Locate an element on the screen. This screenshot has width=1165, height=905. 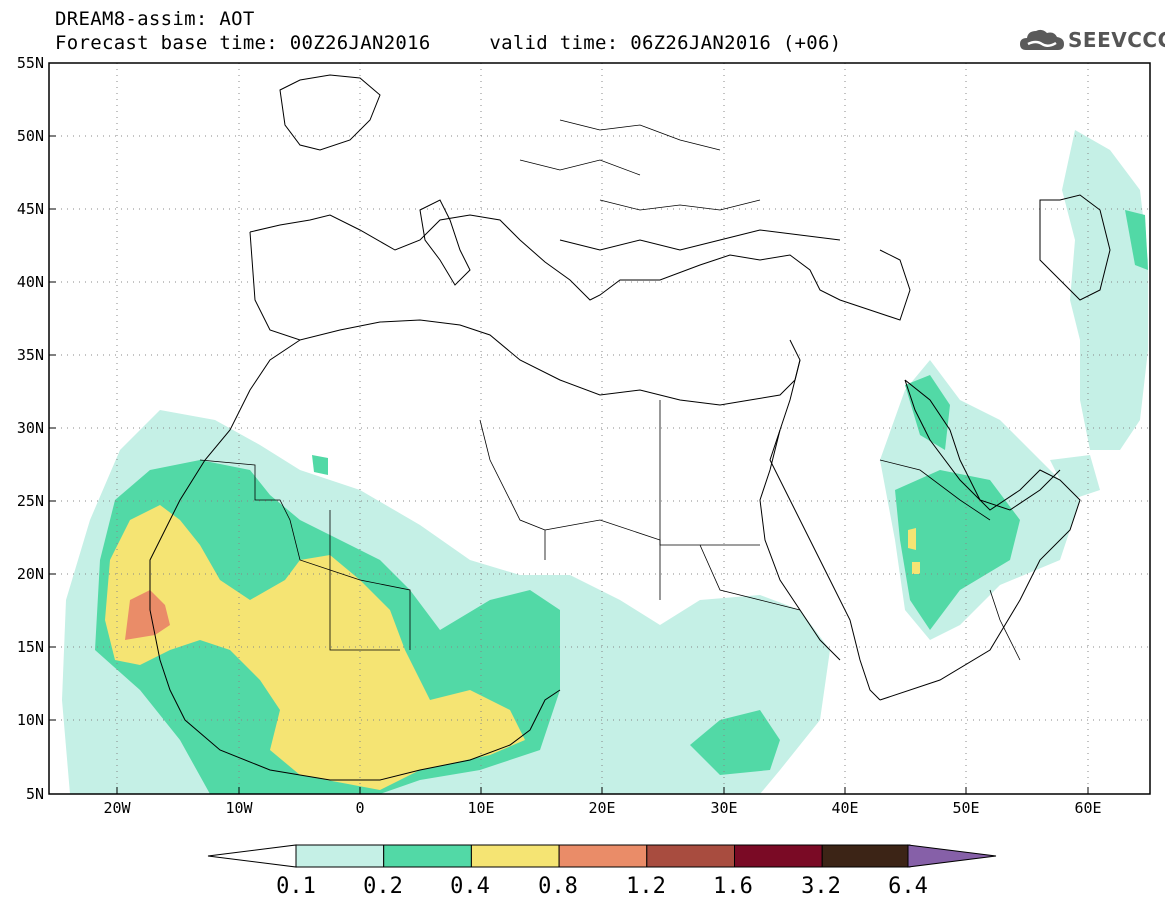
lon-labels: 20W 10W 0 10E 20E 30E 40E 50E 60E is located at coordinates (602, 808).